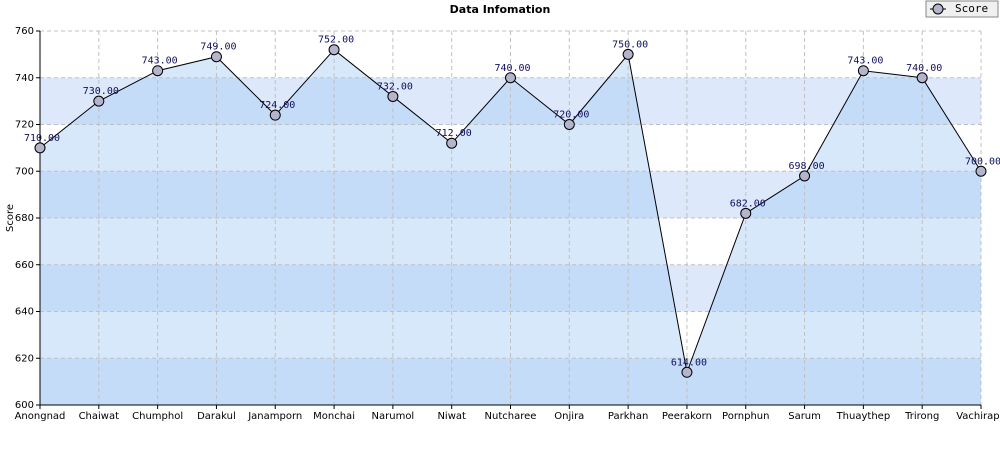 This screenshot has width=1000, height=450. I want to click on value-label: 730.00, so click(101, 91).